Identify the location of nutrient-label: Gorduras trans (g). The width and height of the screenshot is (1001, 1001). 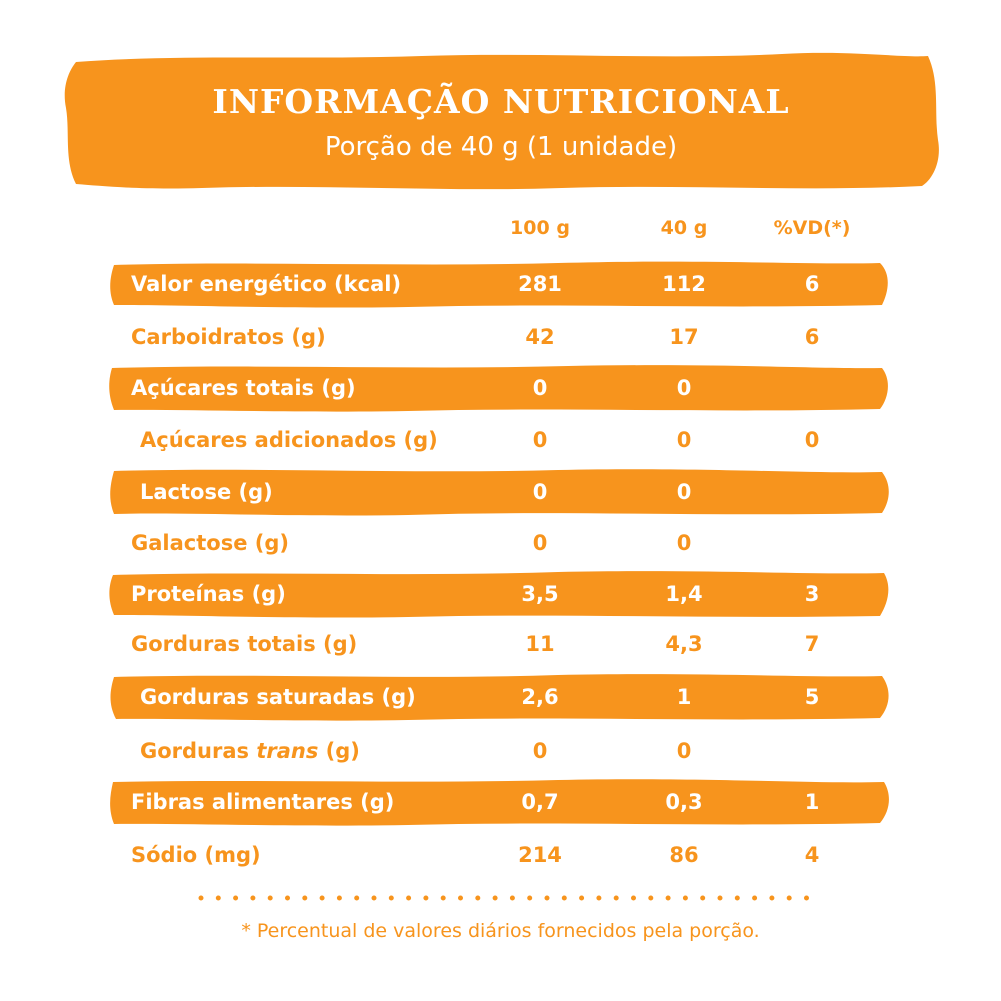
(250, 751).